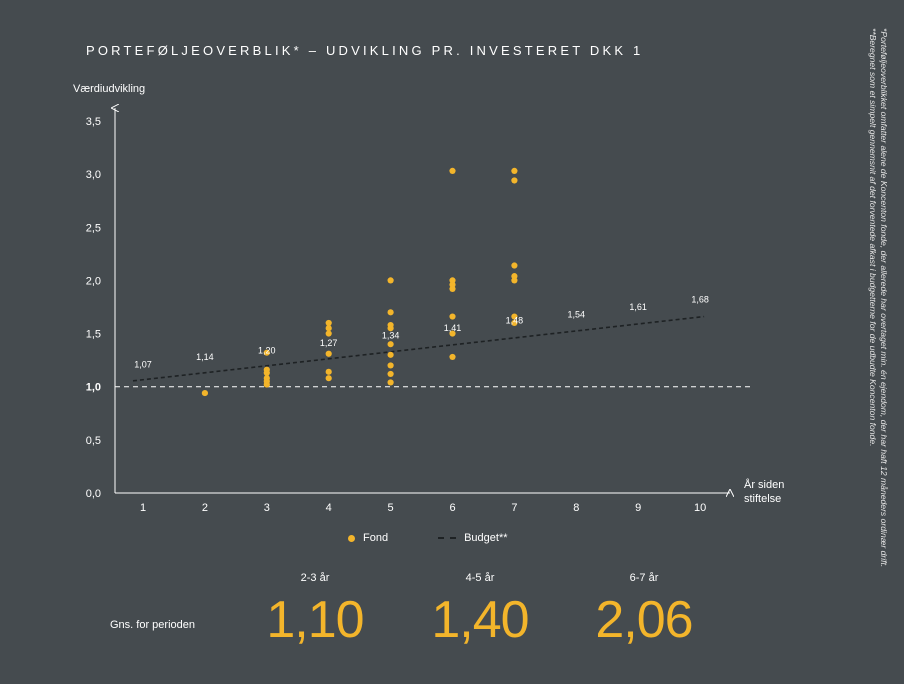  I want to click on budget-value-label: 1,14, so click(205, 357).